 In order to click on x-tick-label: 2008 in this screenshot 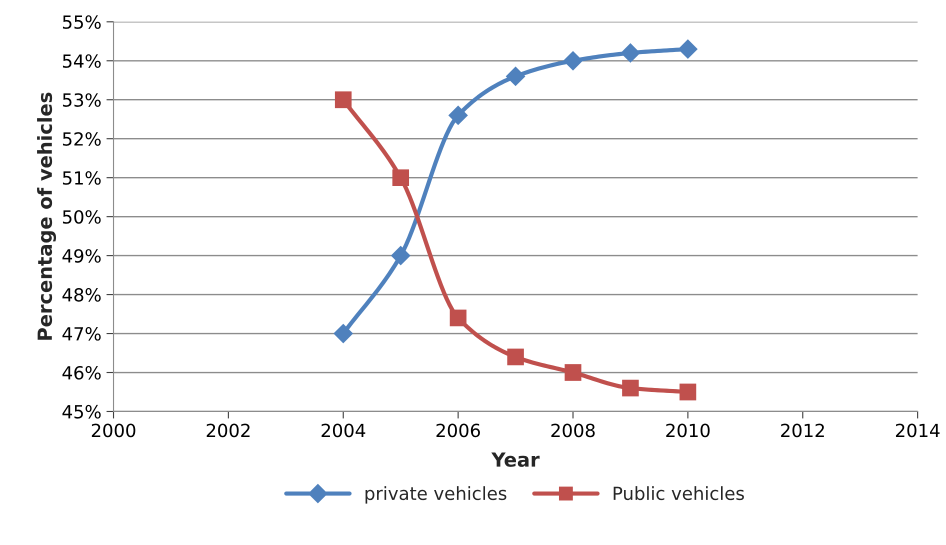, I will do `click(573, 431)`.